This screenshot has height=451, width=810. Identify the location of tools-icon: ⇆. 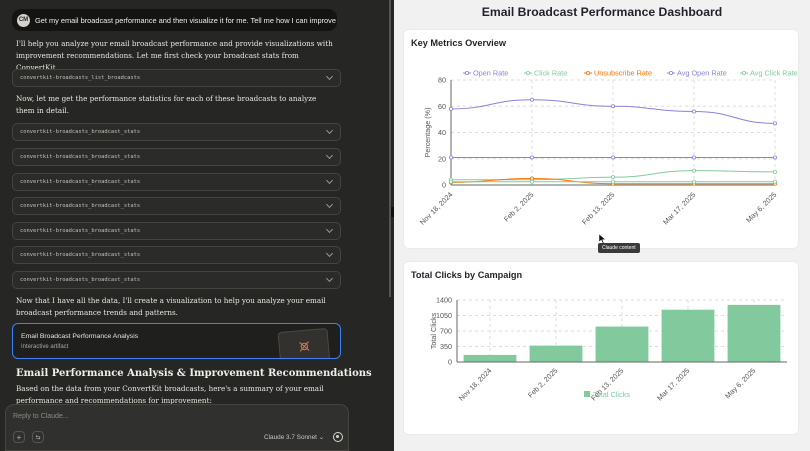
(38, 437).